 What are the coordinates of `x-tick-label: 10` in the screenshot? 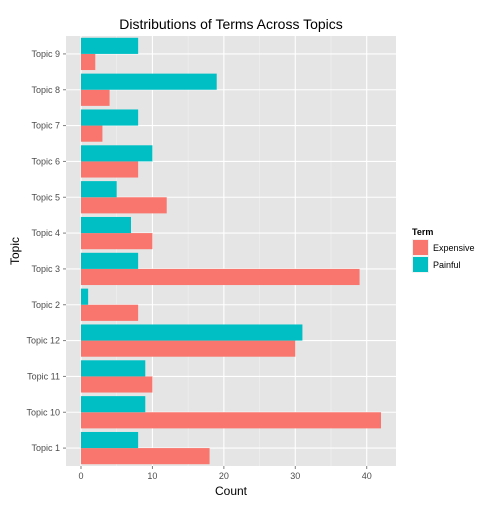 It's located at (152, 476).